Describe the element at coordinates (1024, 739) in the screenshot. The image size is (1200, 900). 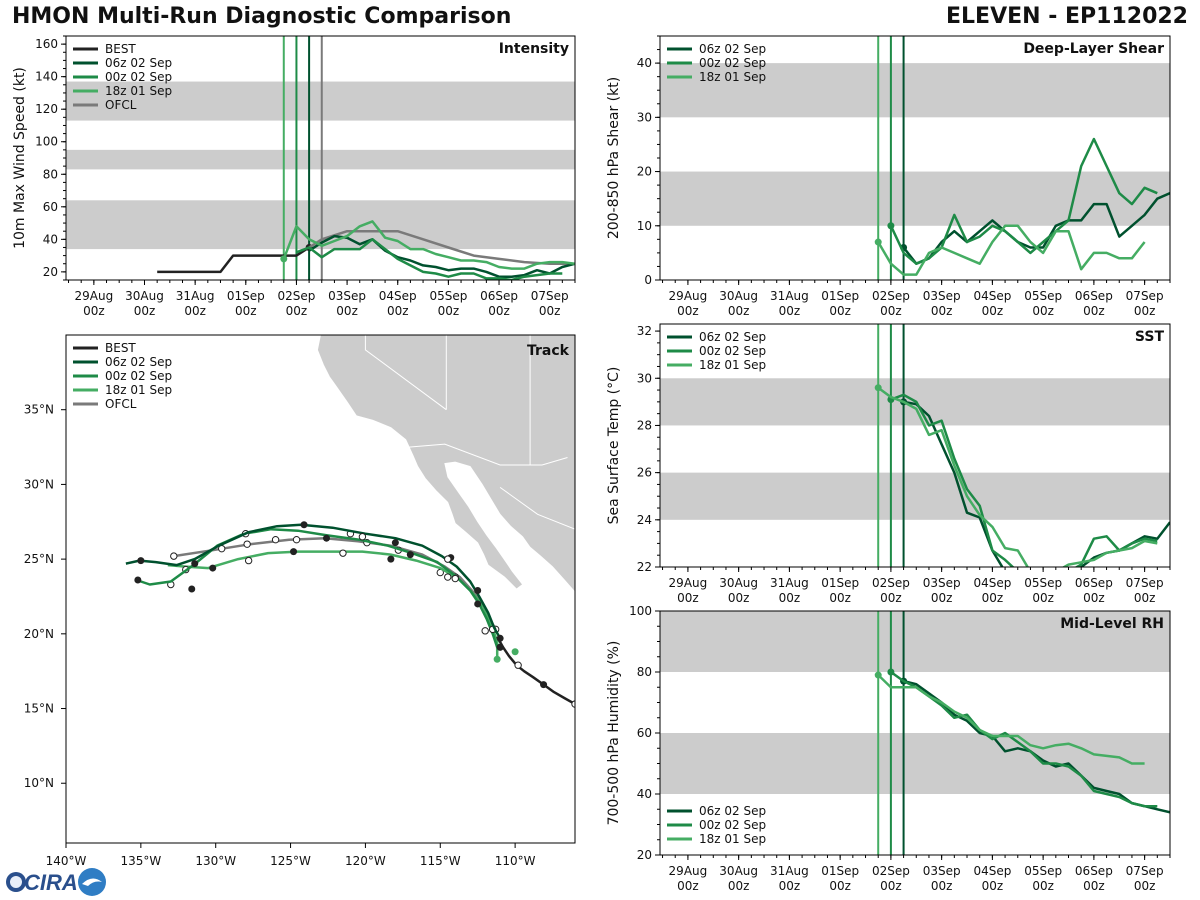
I see `rh-line-00z-02-sep` at that location.